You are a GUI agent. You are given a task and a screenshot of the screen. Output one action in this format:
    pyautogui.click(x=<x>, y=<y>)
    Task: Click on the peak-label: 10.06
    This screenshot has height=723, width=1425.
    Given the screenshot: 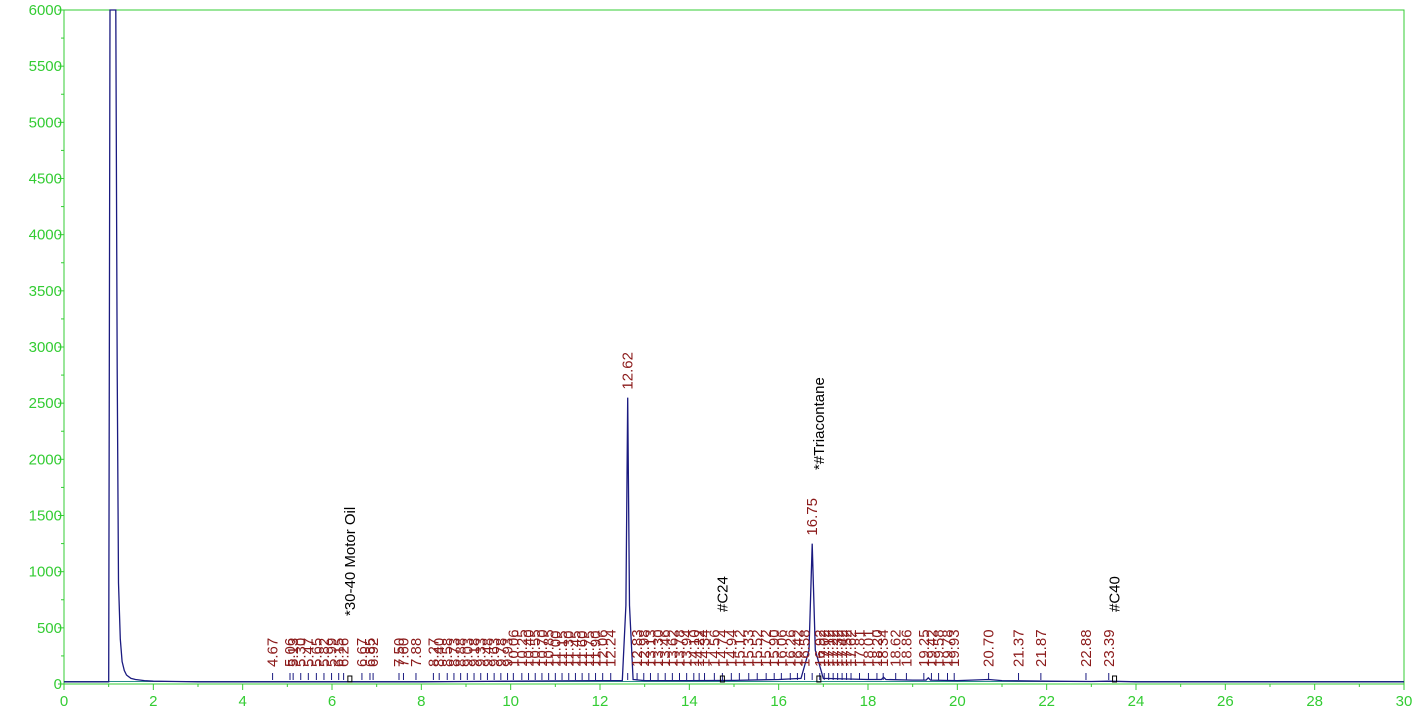 What is the action you would take?
    pyautogui.click(x=513, y=648)
    